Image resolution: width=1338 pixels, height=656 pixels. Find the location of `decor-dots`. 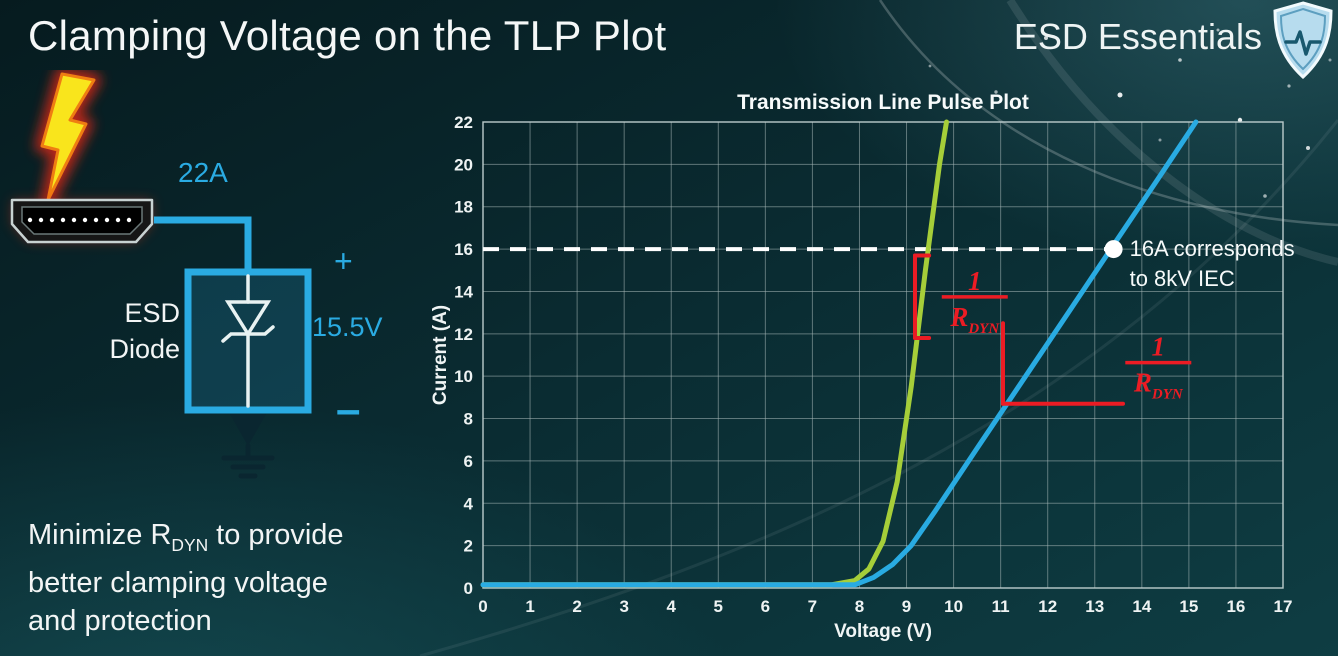

decor-dots is located at coordinates (1130, 113).